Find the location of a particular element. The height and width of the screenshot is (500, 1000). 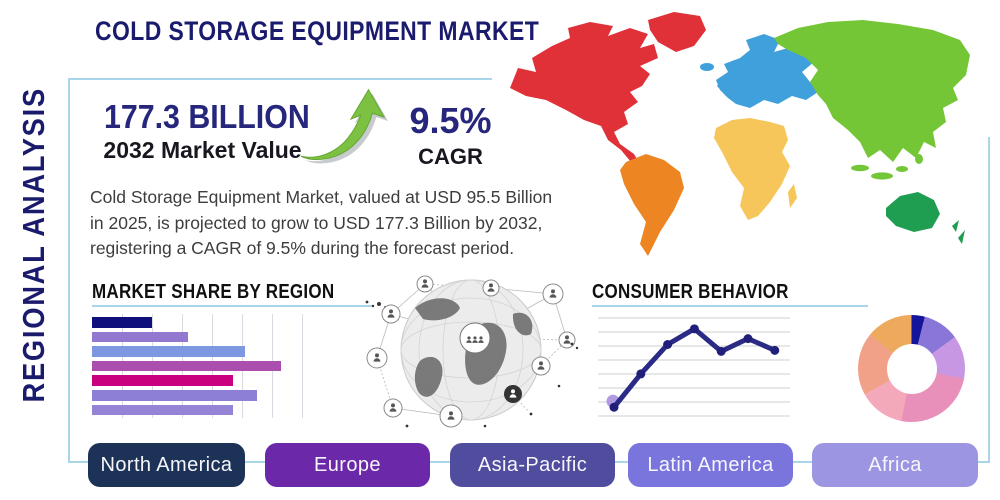

donut-hole is located at coordinates (911, 368).